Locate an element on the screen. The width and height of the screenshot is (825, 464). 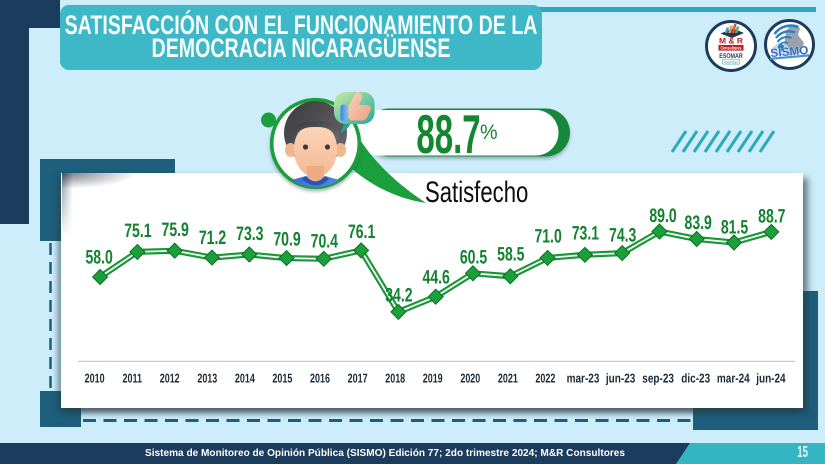
svg-text: dic-23 is located at coordinates (695, 377).